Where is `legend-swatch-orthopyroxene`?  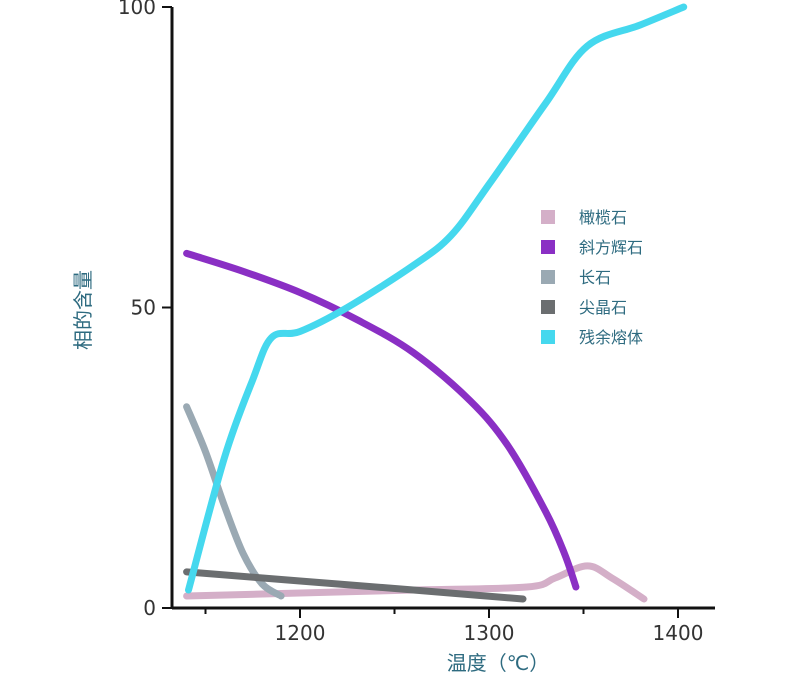
legend-swatch-orthopyroxene is located at coordinates (548, 247).